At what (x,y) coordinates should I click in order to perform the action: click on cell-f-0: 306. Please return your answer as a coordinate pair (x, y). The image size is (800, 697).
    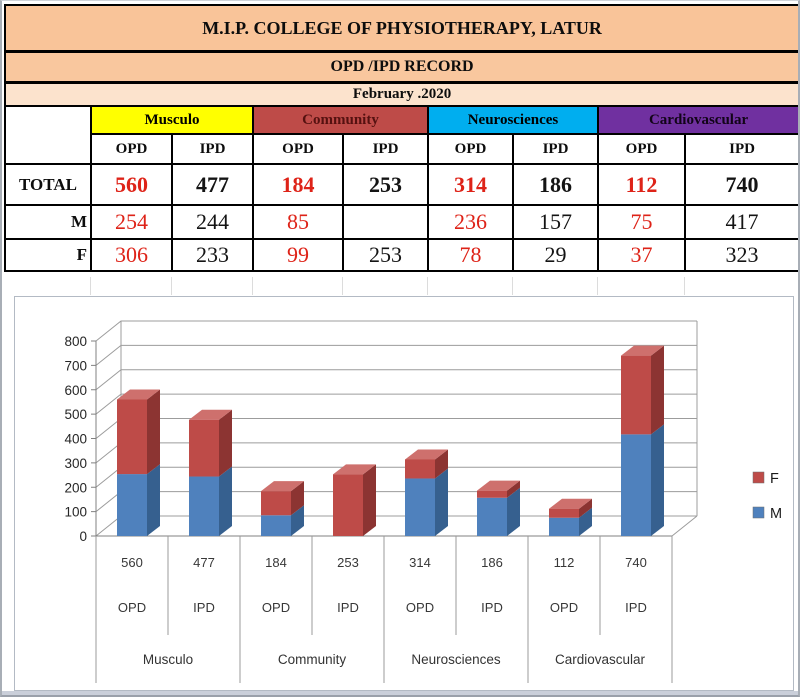
    Looking at the image, I should click on (131, 255).